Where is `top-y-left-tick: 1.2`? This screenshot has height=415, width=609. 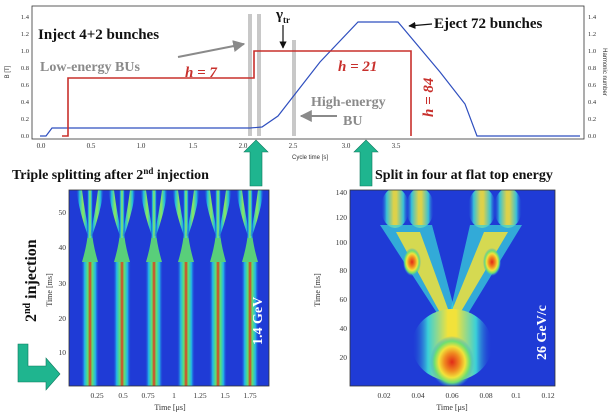 top-y-left-tick: 1.2 is located at coordinates (25, 34).